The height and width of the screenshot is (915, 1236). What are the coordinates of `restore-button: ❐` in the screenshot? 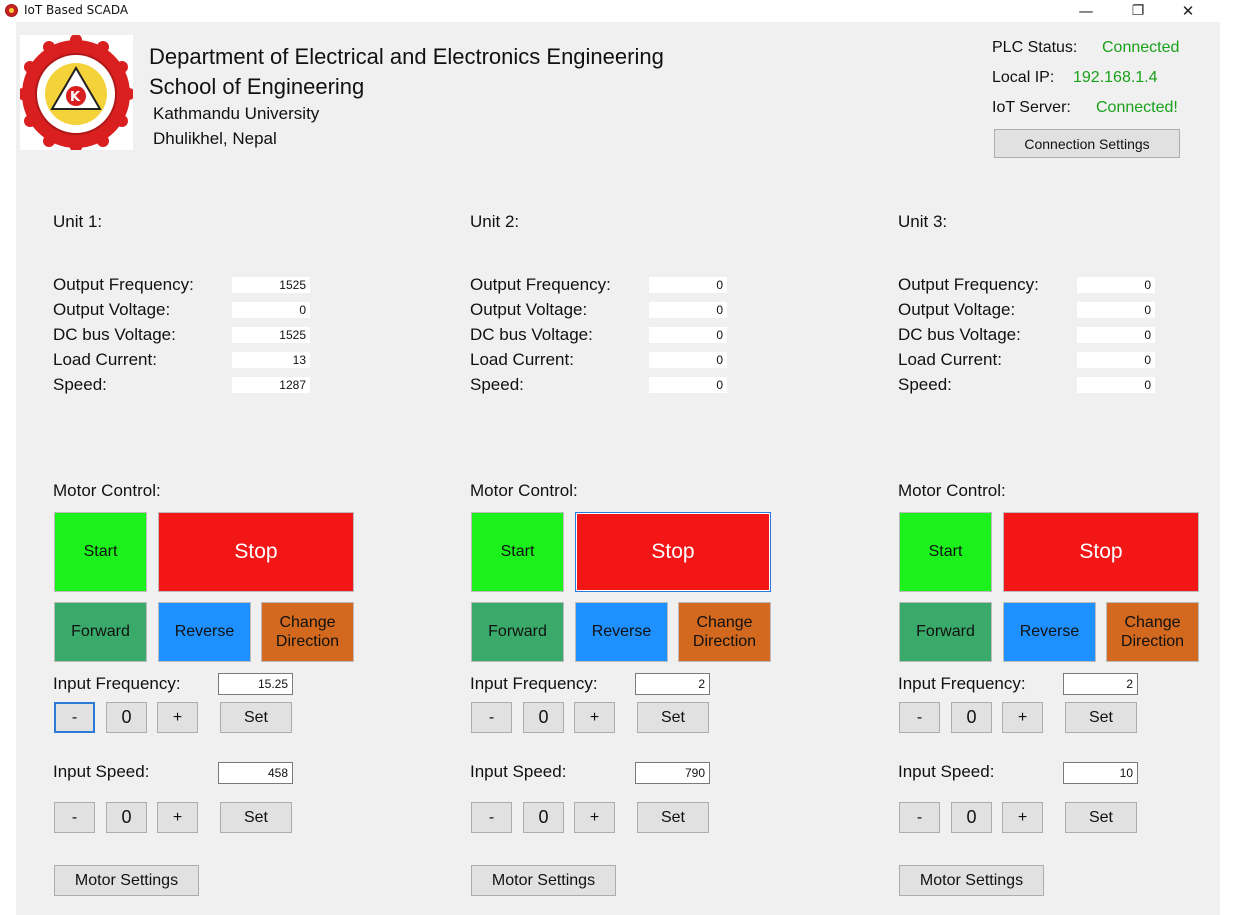 It's located at (1138, 11).